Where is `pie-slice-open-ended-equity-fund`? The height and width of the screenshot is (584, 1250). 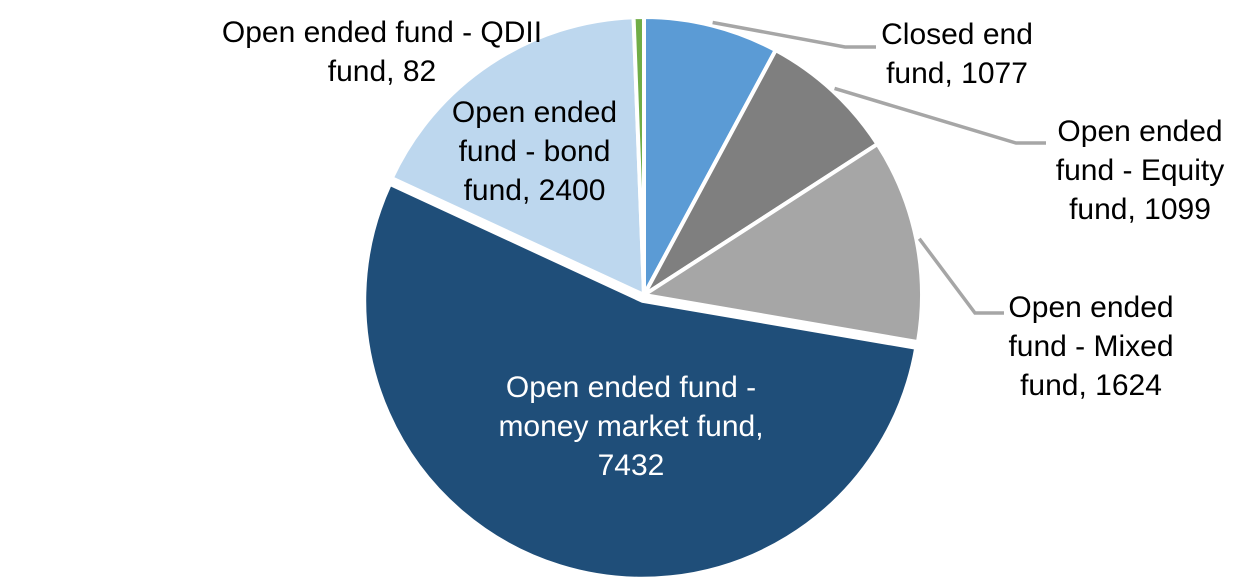
pie-slice-open-ended-equity-fund is located at coordinates (761, 172).